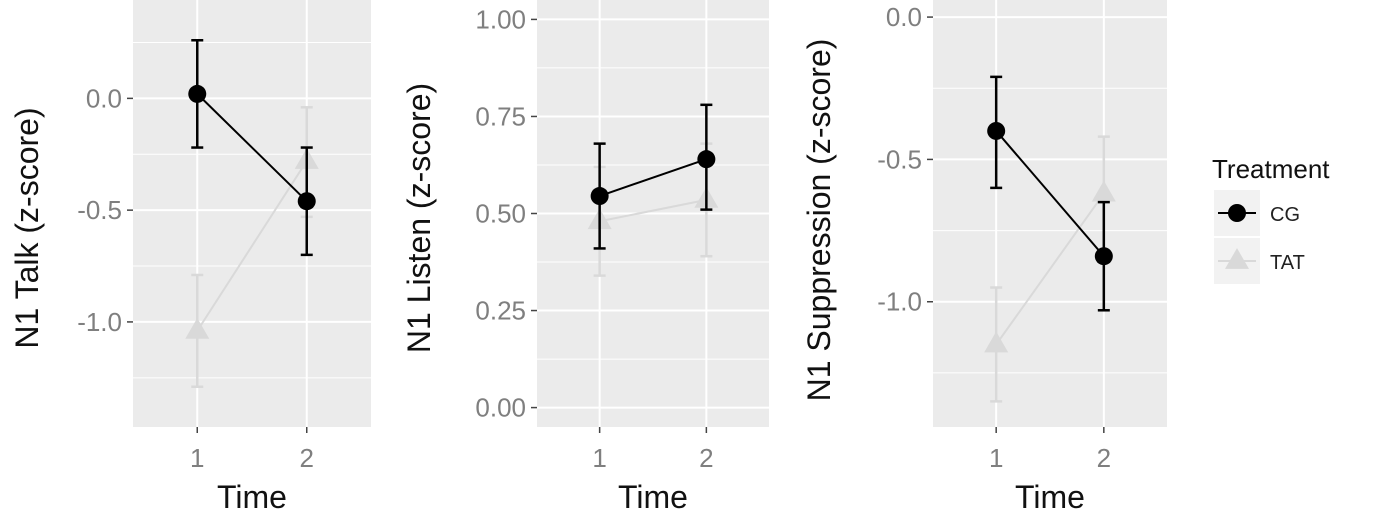  Describe the element at coordinates (500, 311) in the screenshot. I see `y-tick-label: 0.25` at that location.